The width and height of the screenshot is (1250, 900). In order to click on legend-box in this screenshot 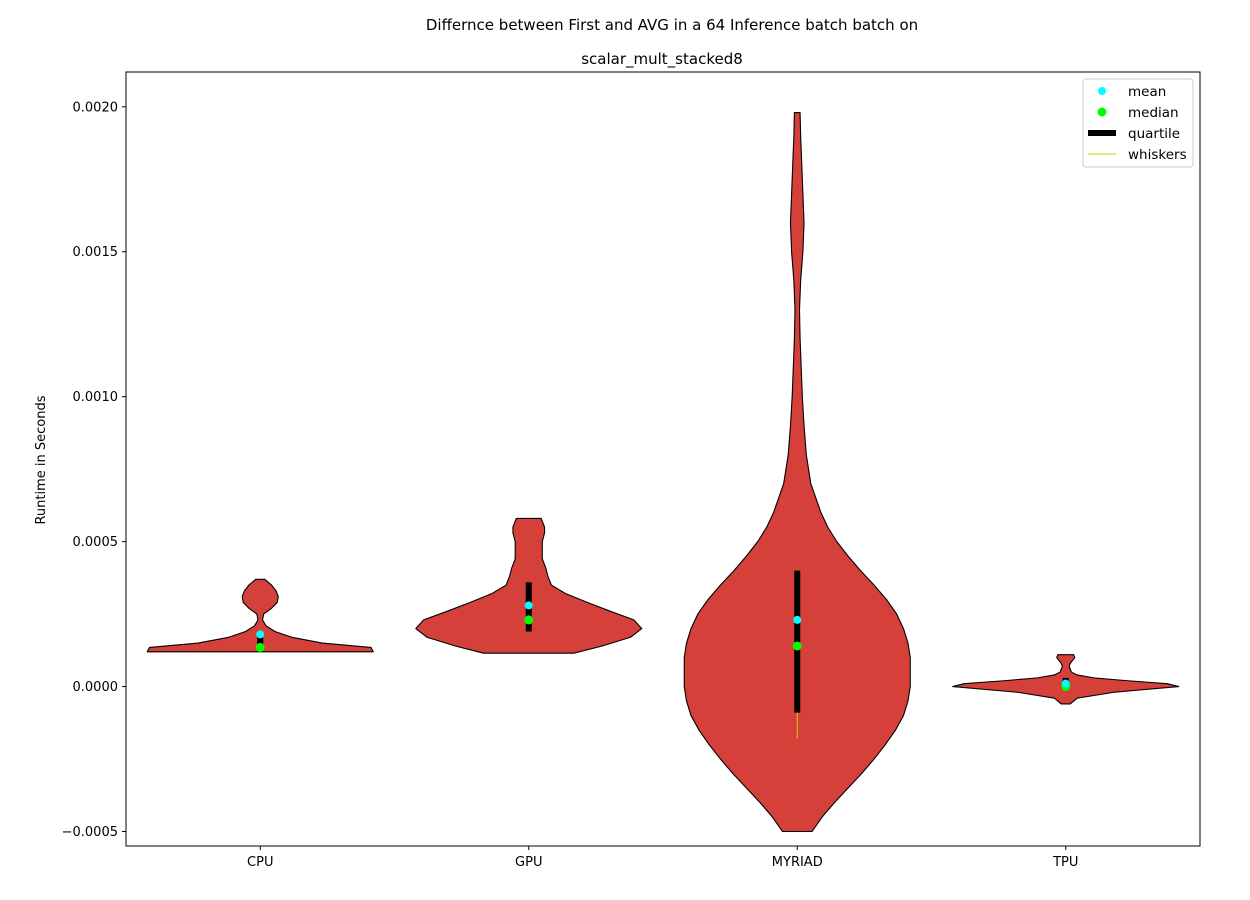, I will do `click(1138, 123)`.